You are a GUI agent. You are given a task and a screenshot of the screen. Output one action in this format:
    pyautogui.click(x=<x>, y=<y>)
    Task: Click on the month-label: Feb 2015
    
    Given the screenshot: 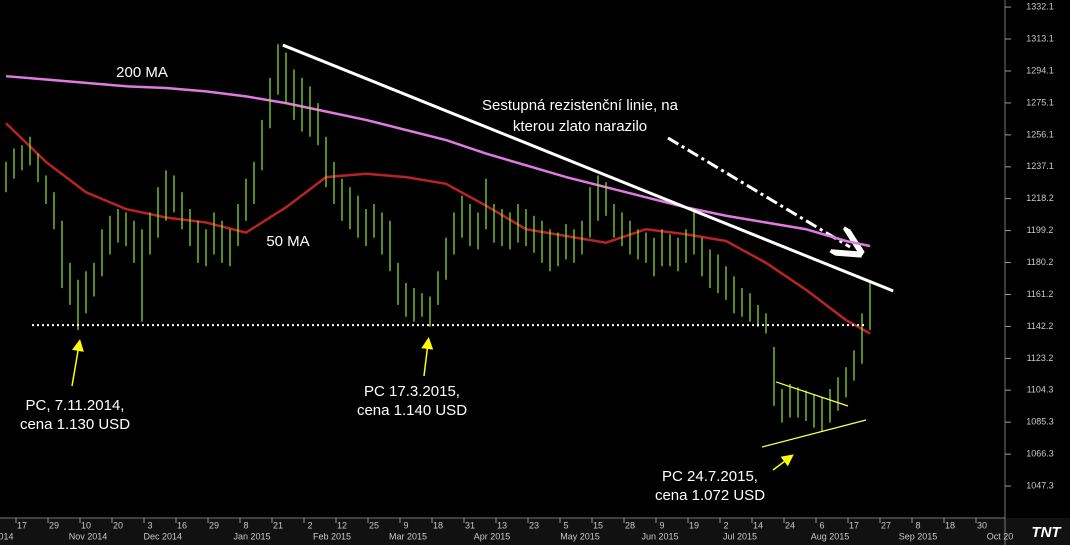 What is the action you would take?
    pyautogui.click(x=332, y=536)
    